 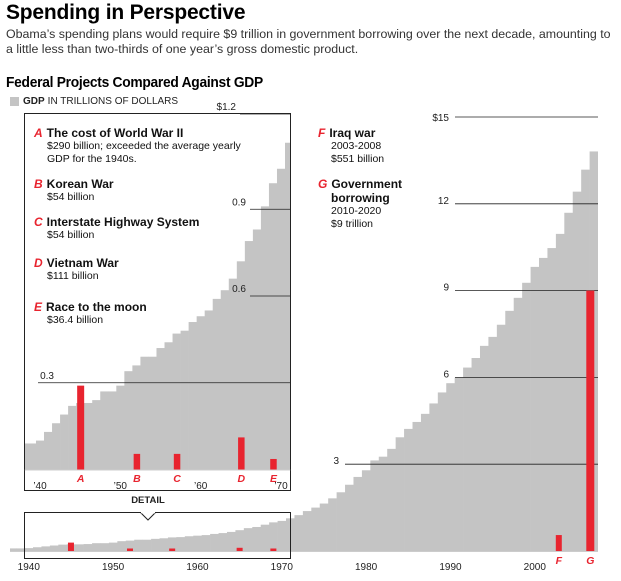 I want to click on annotation-detail: $111 billion, so click(x=73, y=276).